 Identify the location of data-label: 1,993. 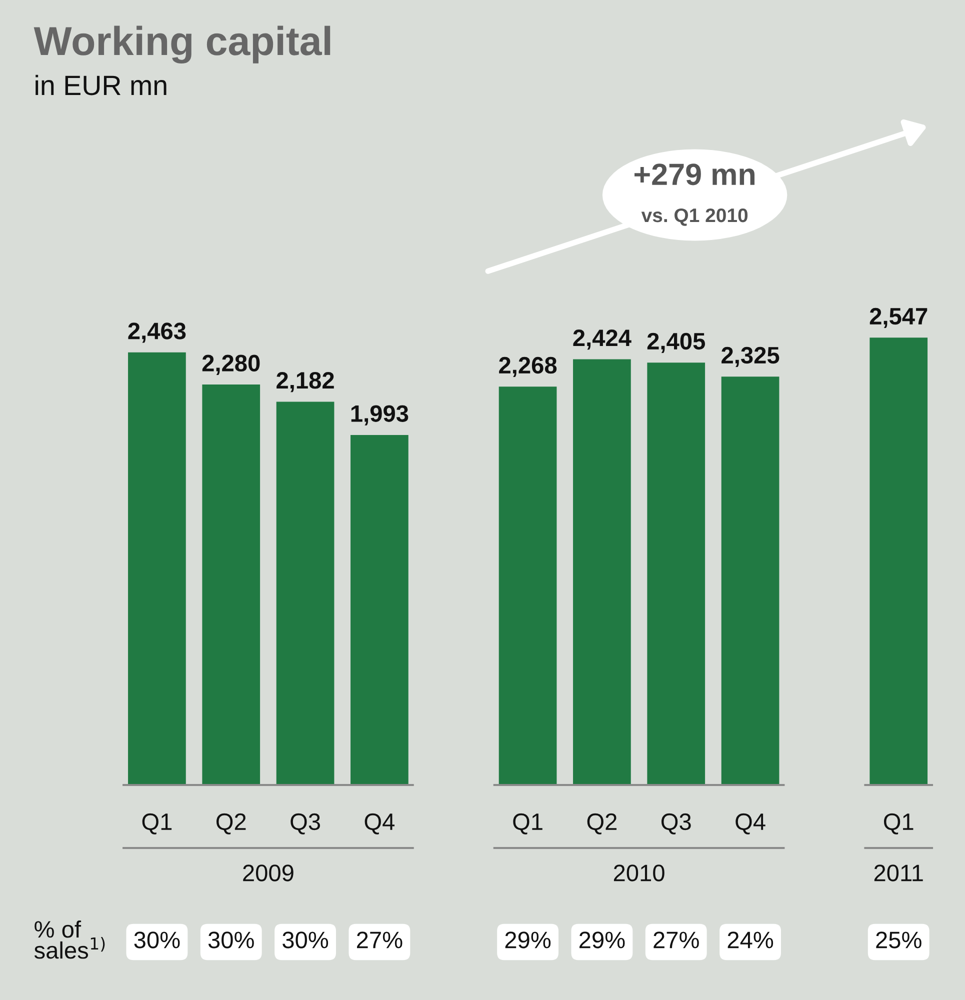
(379, 415).